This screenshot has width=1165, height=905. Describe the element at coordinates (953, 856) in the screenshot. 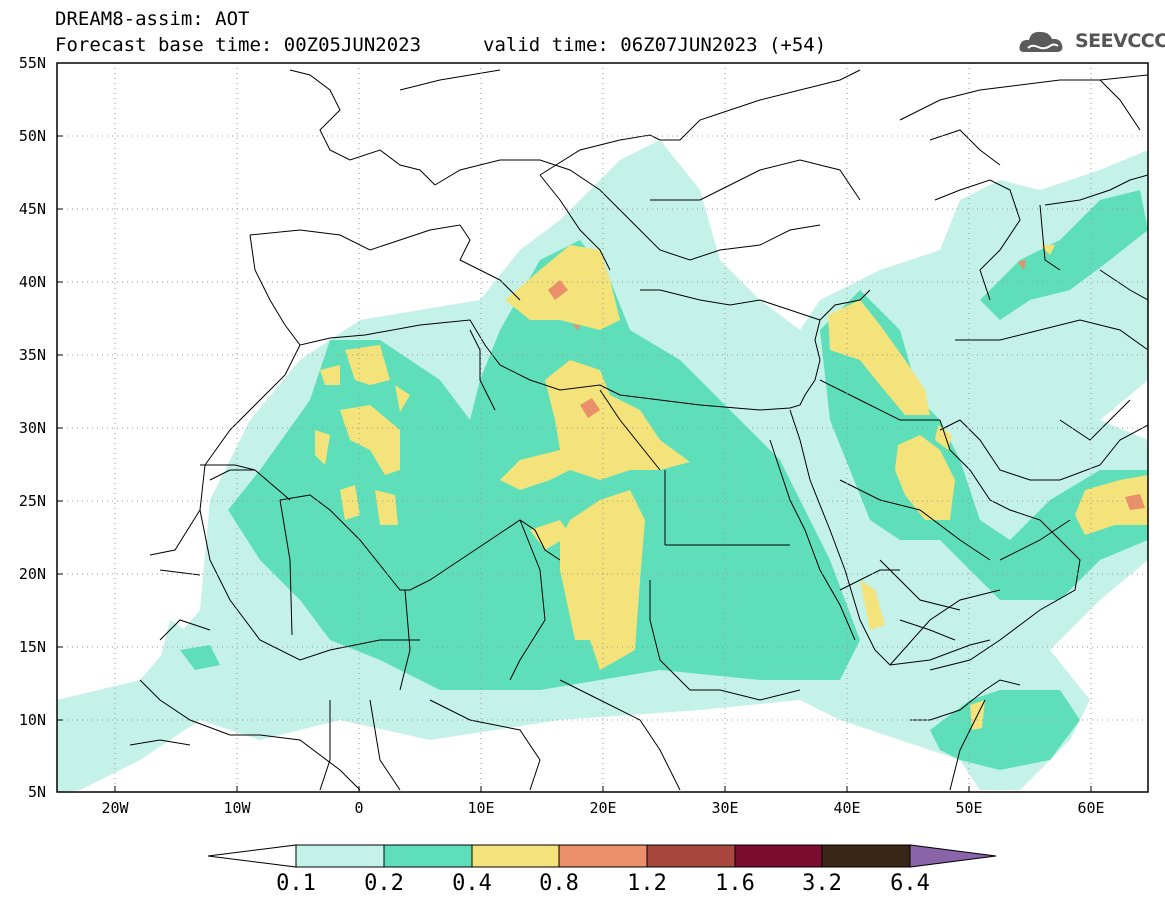

I see `colorbar-over-arrow` at that location.